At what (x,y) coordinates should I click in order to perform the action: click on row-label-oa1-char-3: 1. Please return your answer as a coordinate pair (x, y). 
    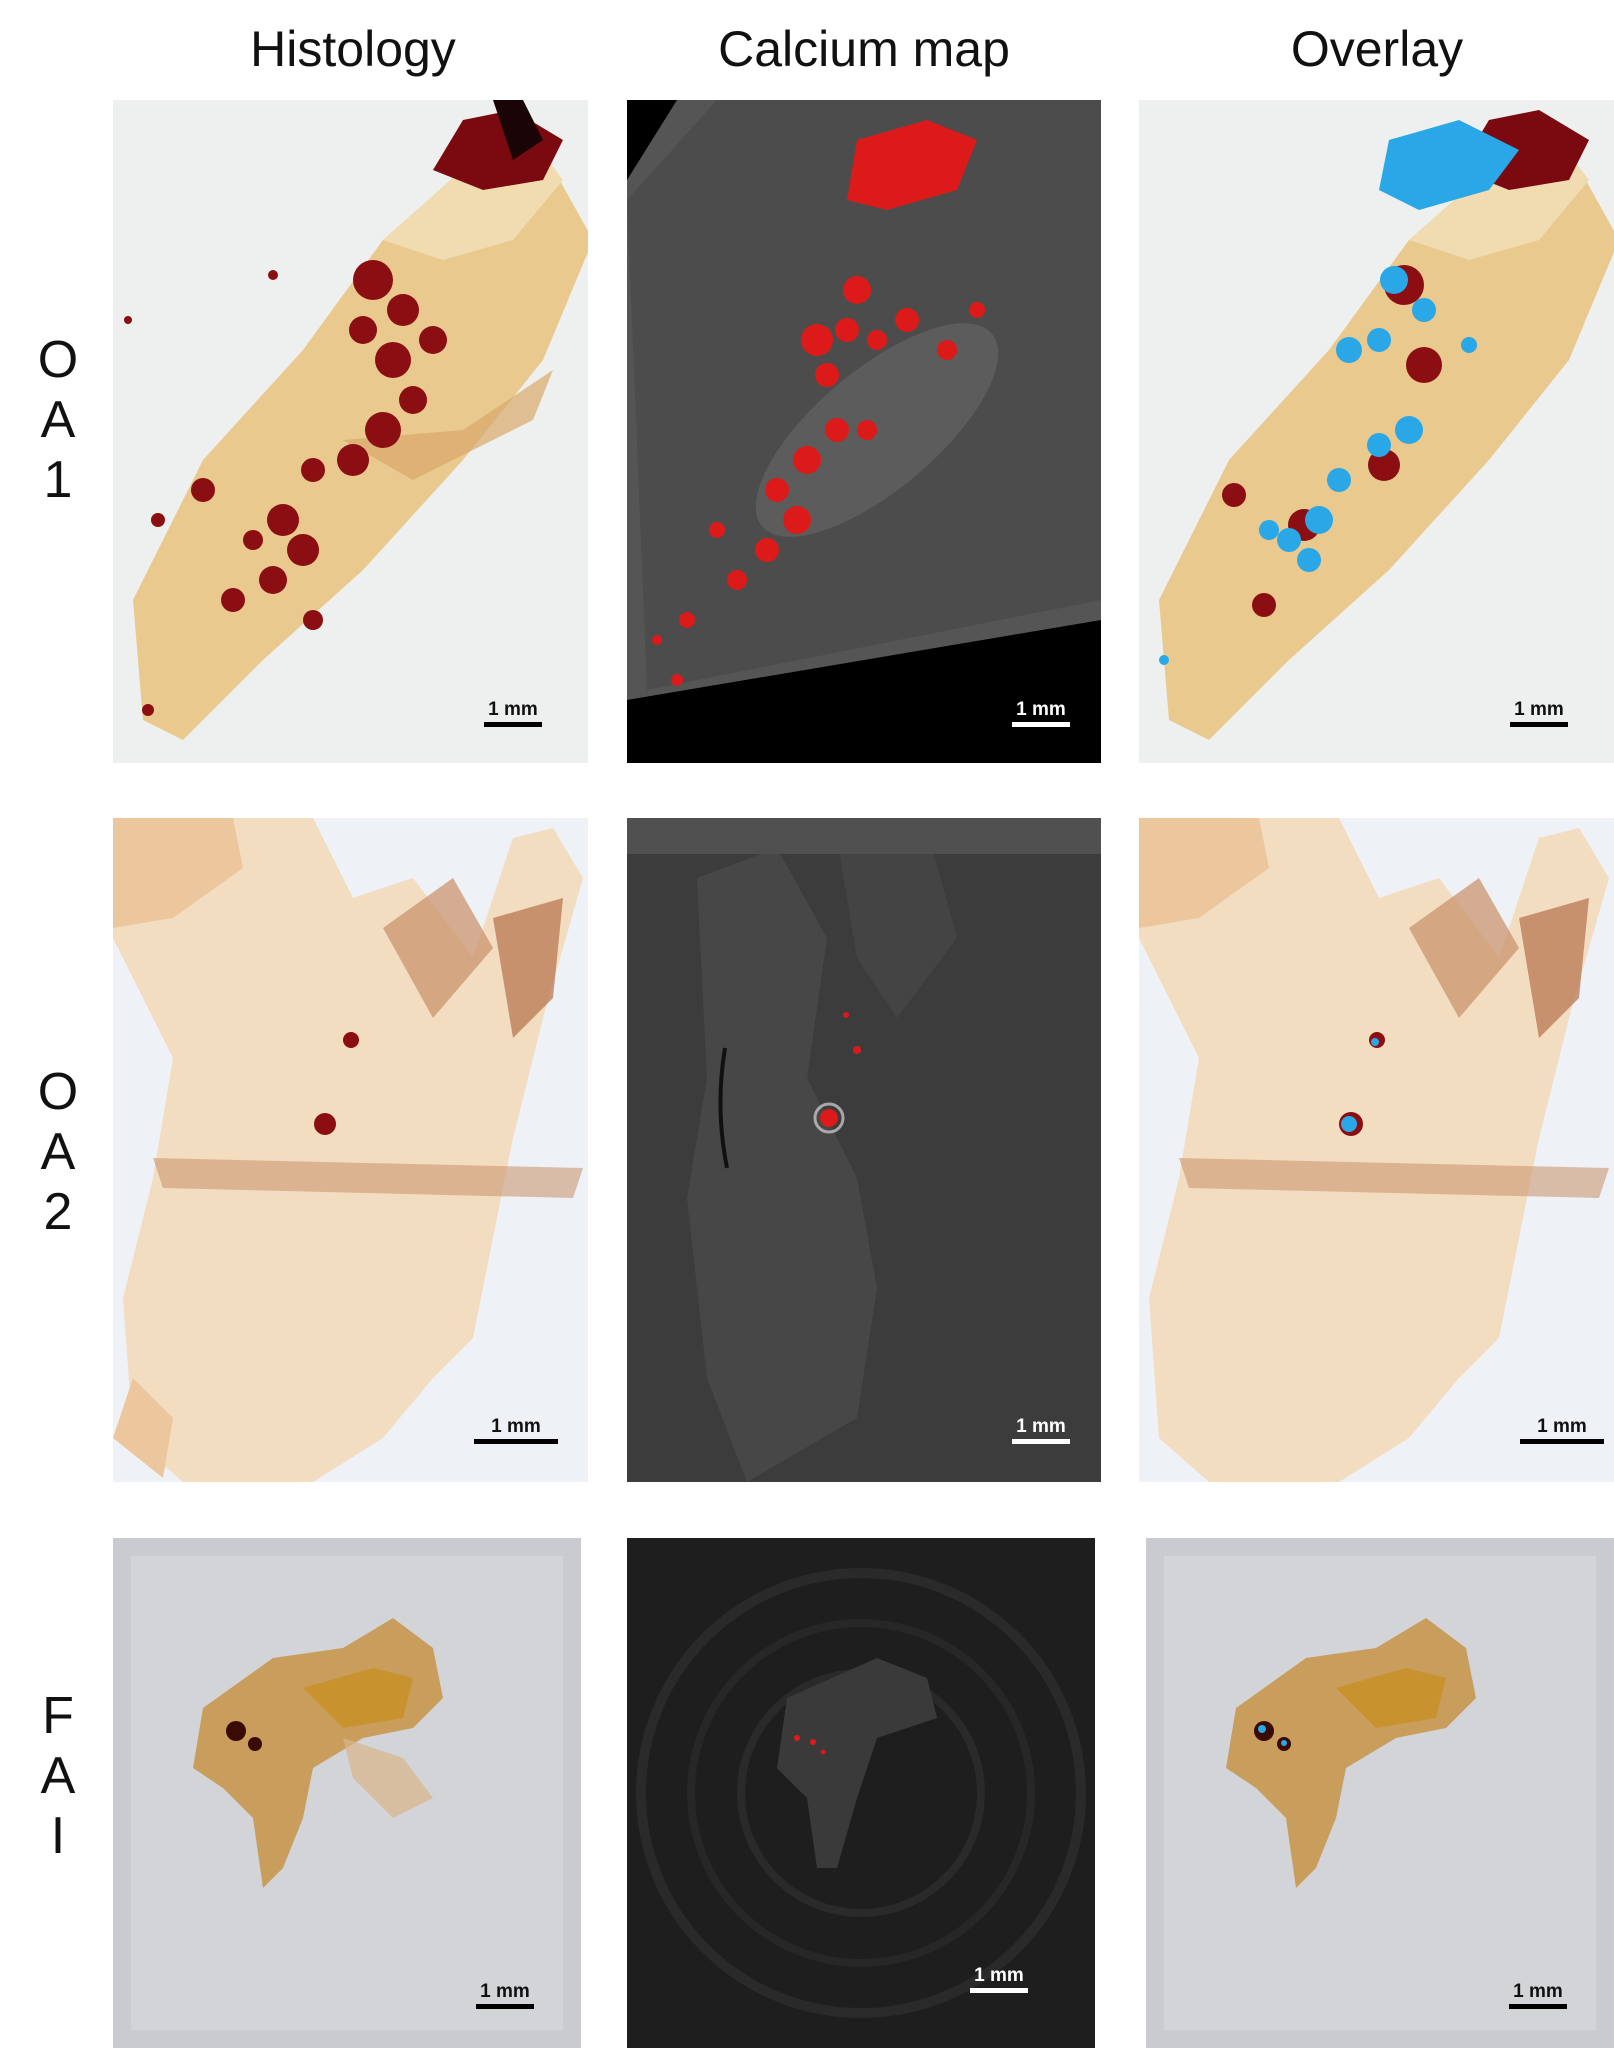
    Looking at the image, I should click on (58, 480).